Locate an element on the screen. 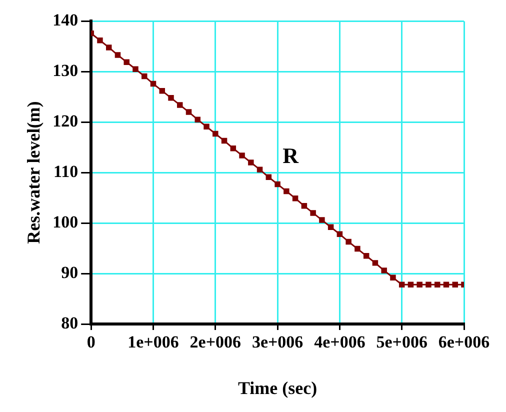 This screenshot has height=412, width=506. x-tick-label: 4e+006 is located at coordinates (340, 342).